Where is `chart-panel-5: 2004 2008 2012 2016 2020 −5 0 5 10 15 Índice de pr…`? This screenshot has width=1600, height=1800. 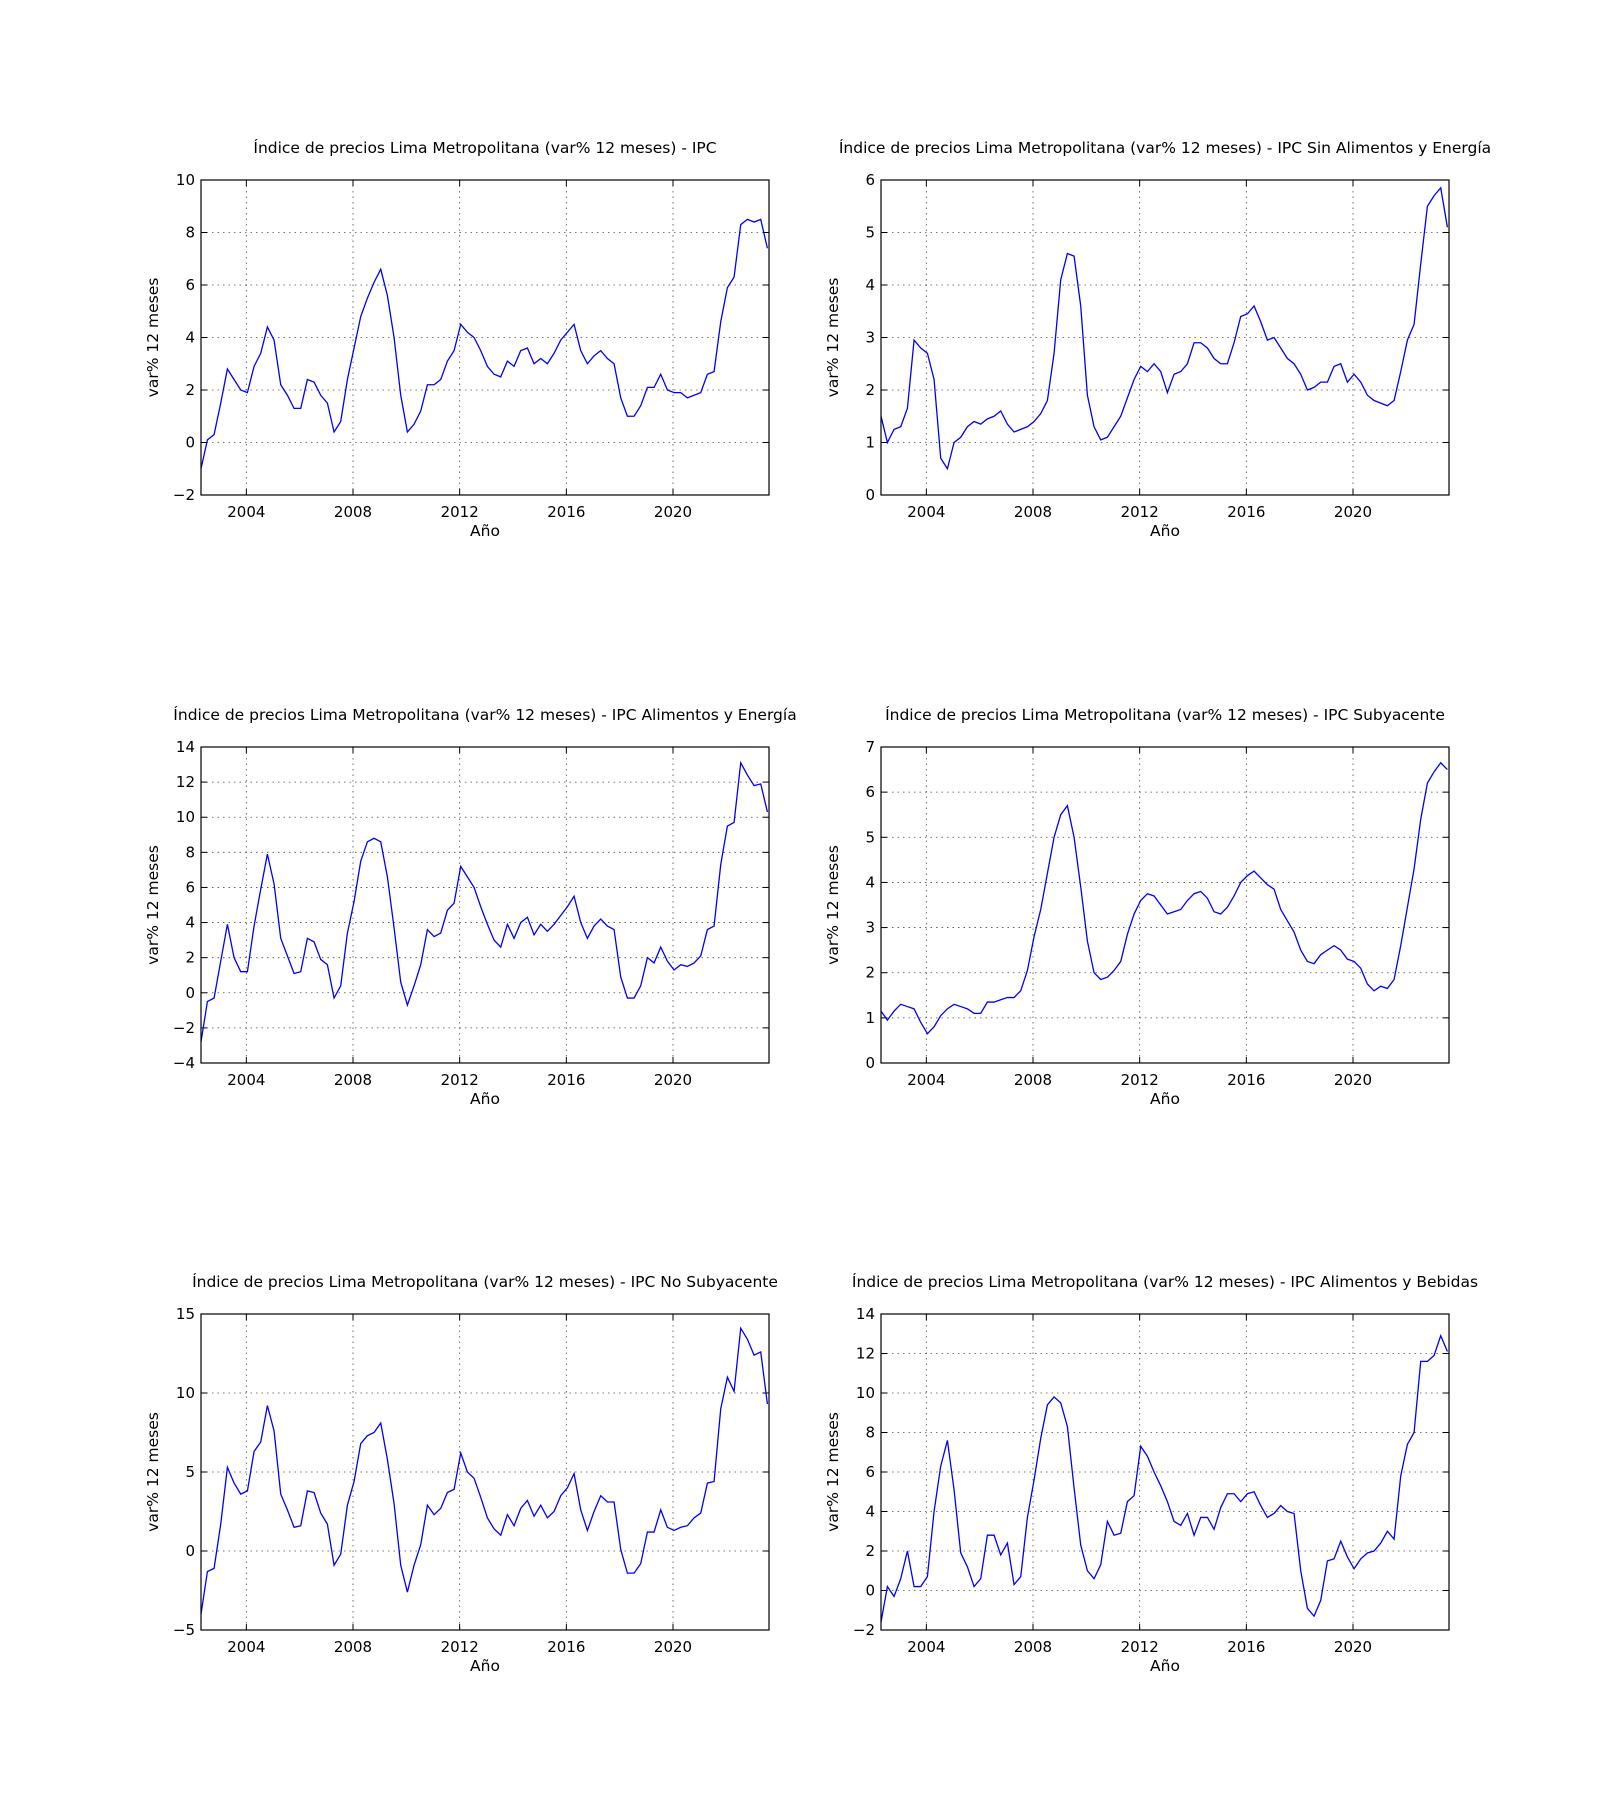 chart-panel-5: 2004 2008 2012 2016 2020 −5 0 5 10 15 Índice de pr… is located at coordinates (461, 1473).